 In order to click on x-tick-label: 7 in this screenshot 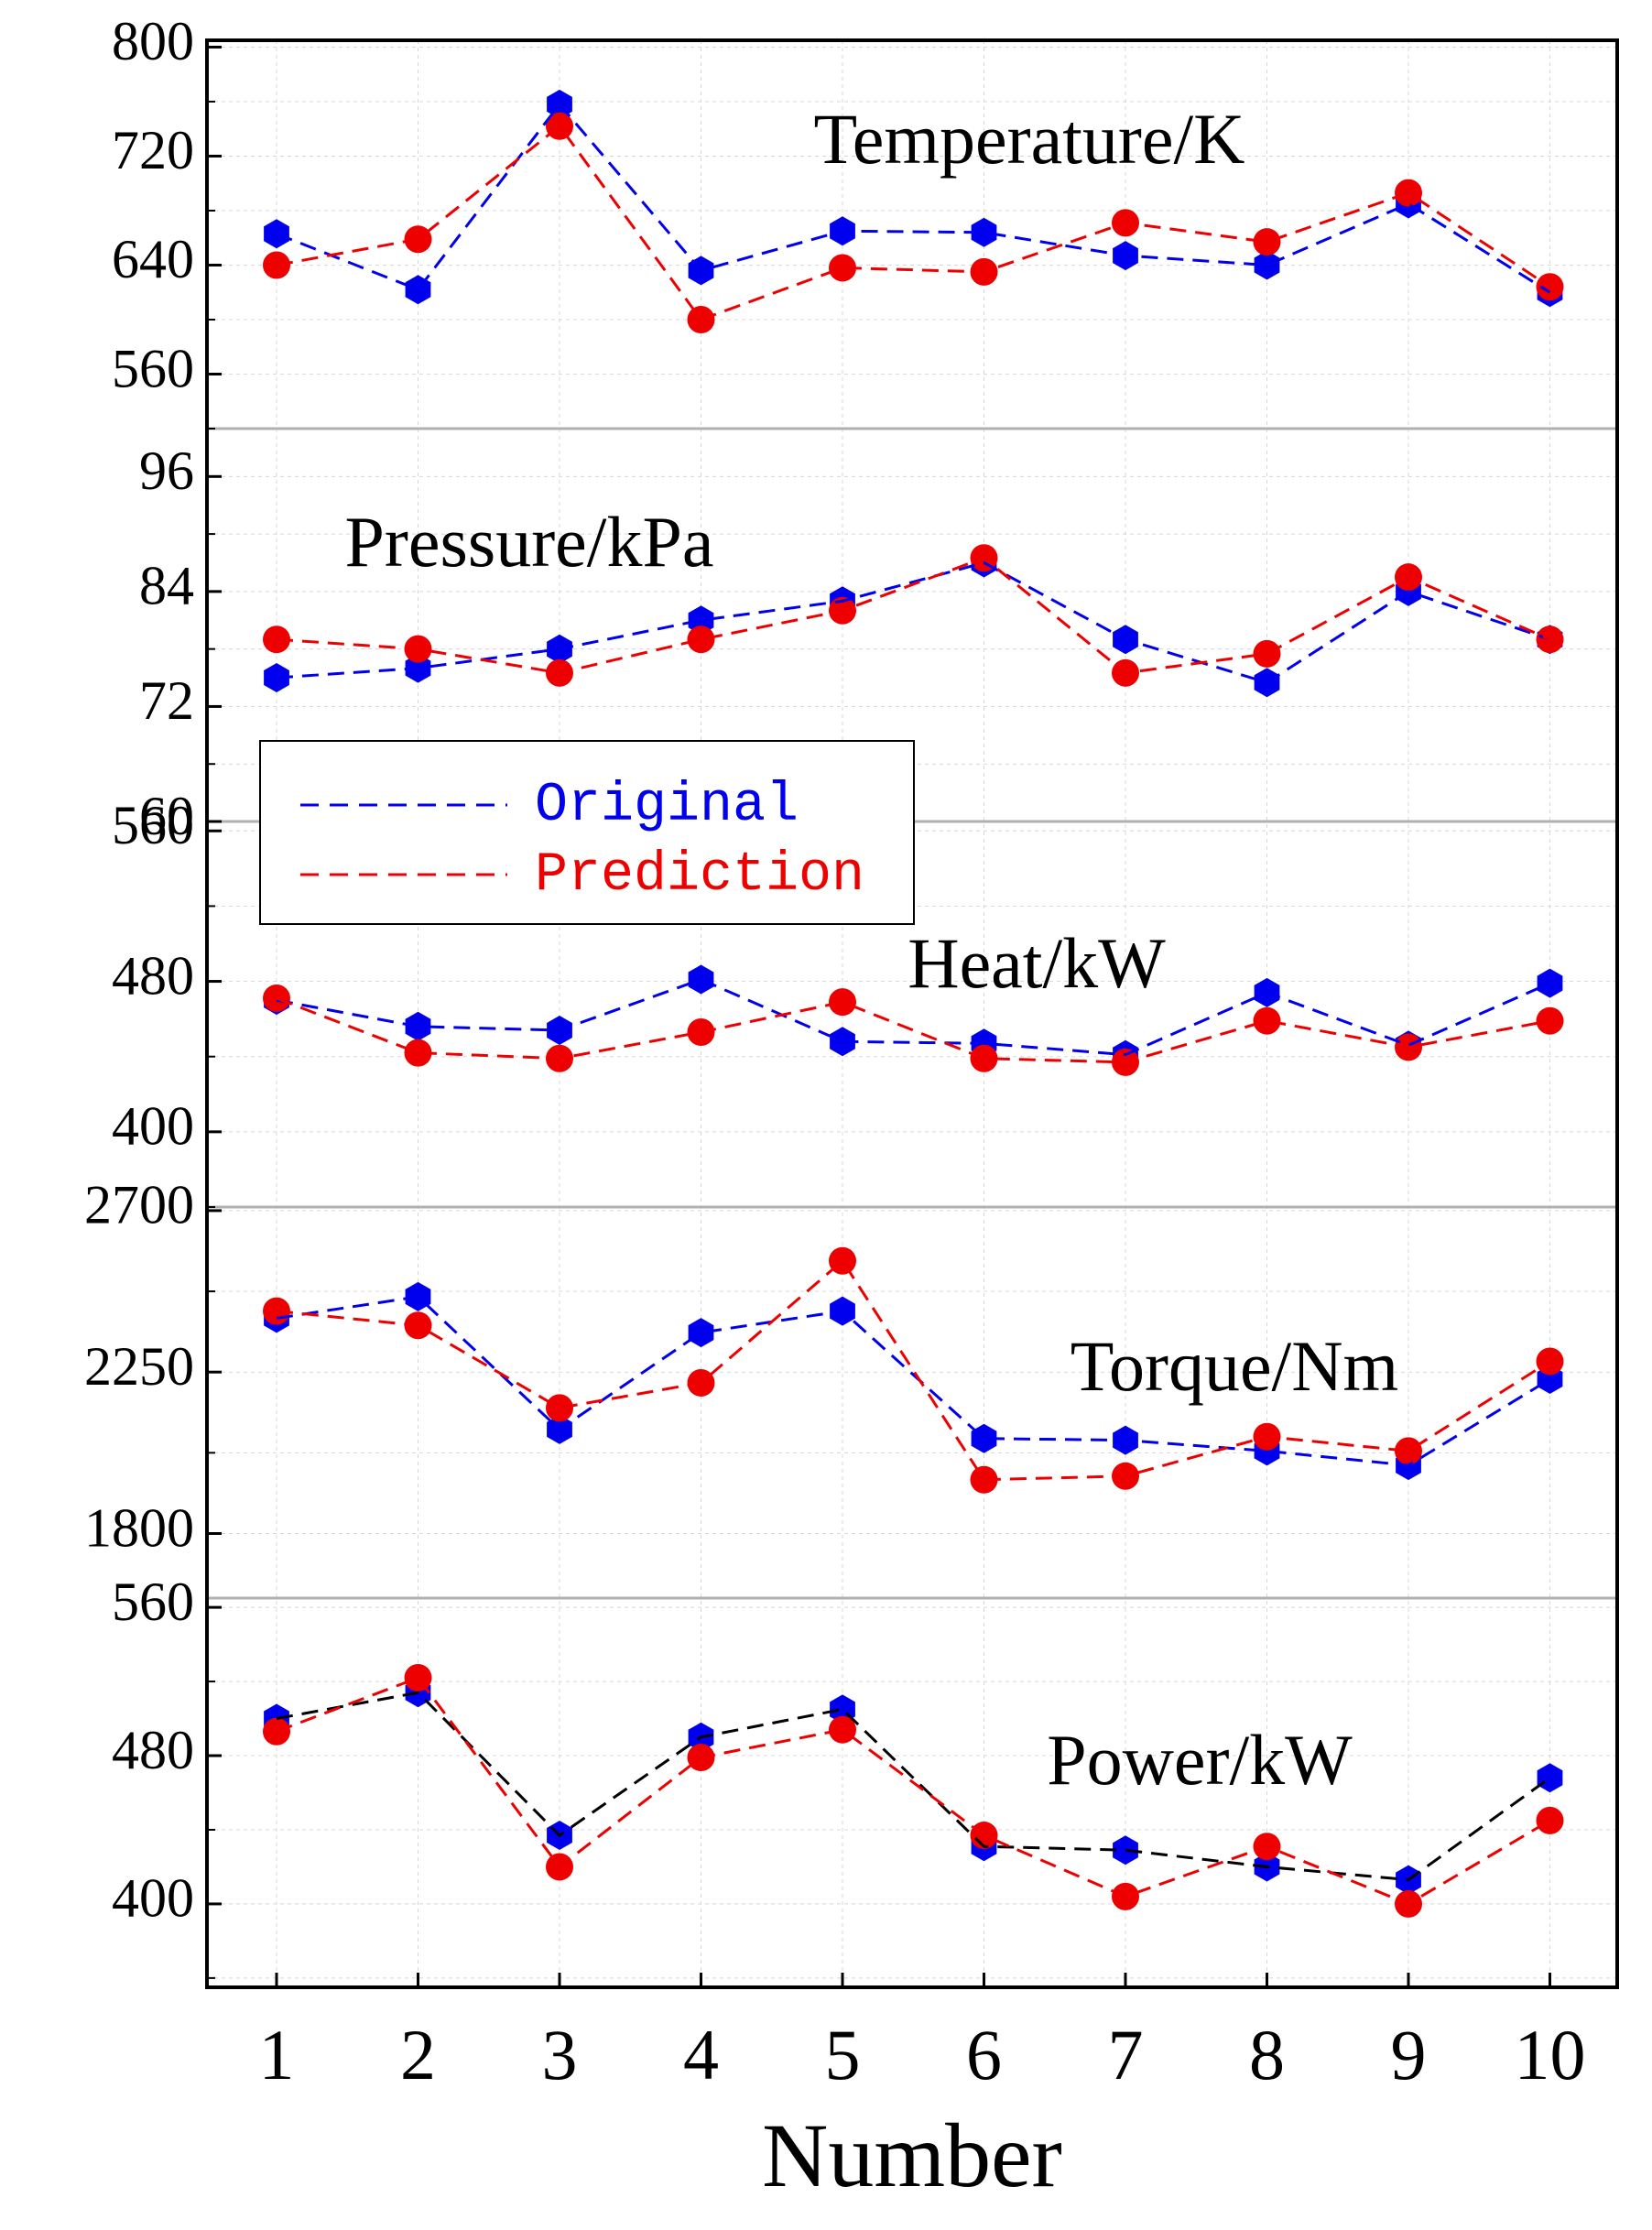, I will do `click(1126, 2054)`.